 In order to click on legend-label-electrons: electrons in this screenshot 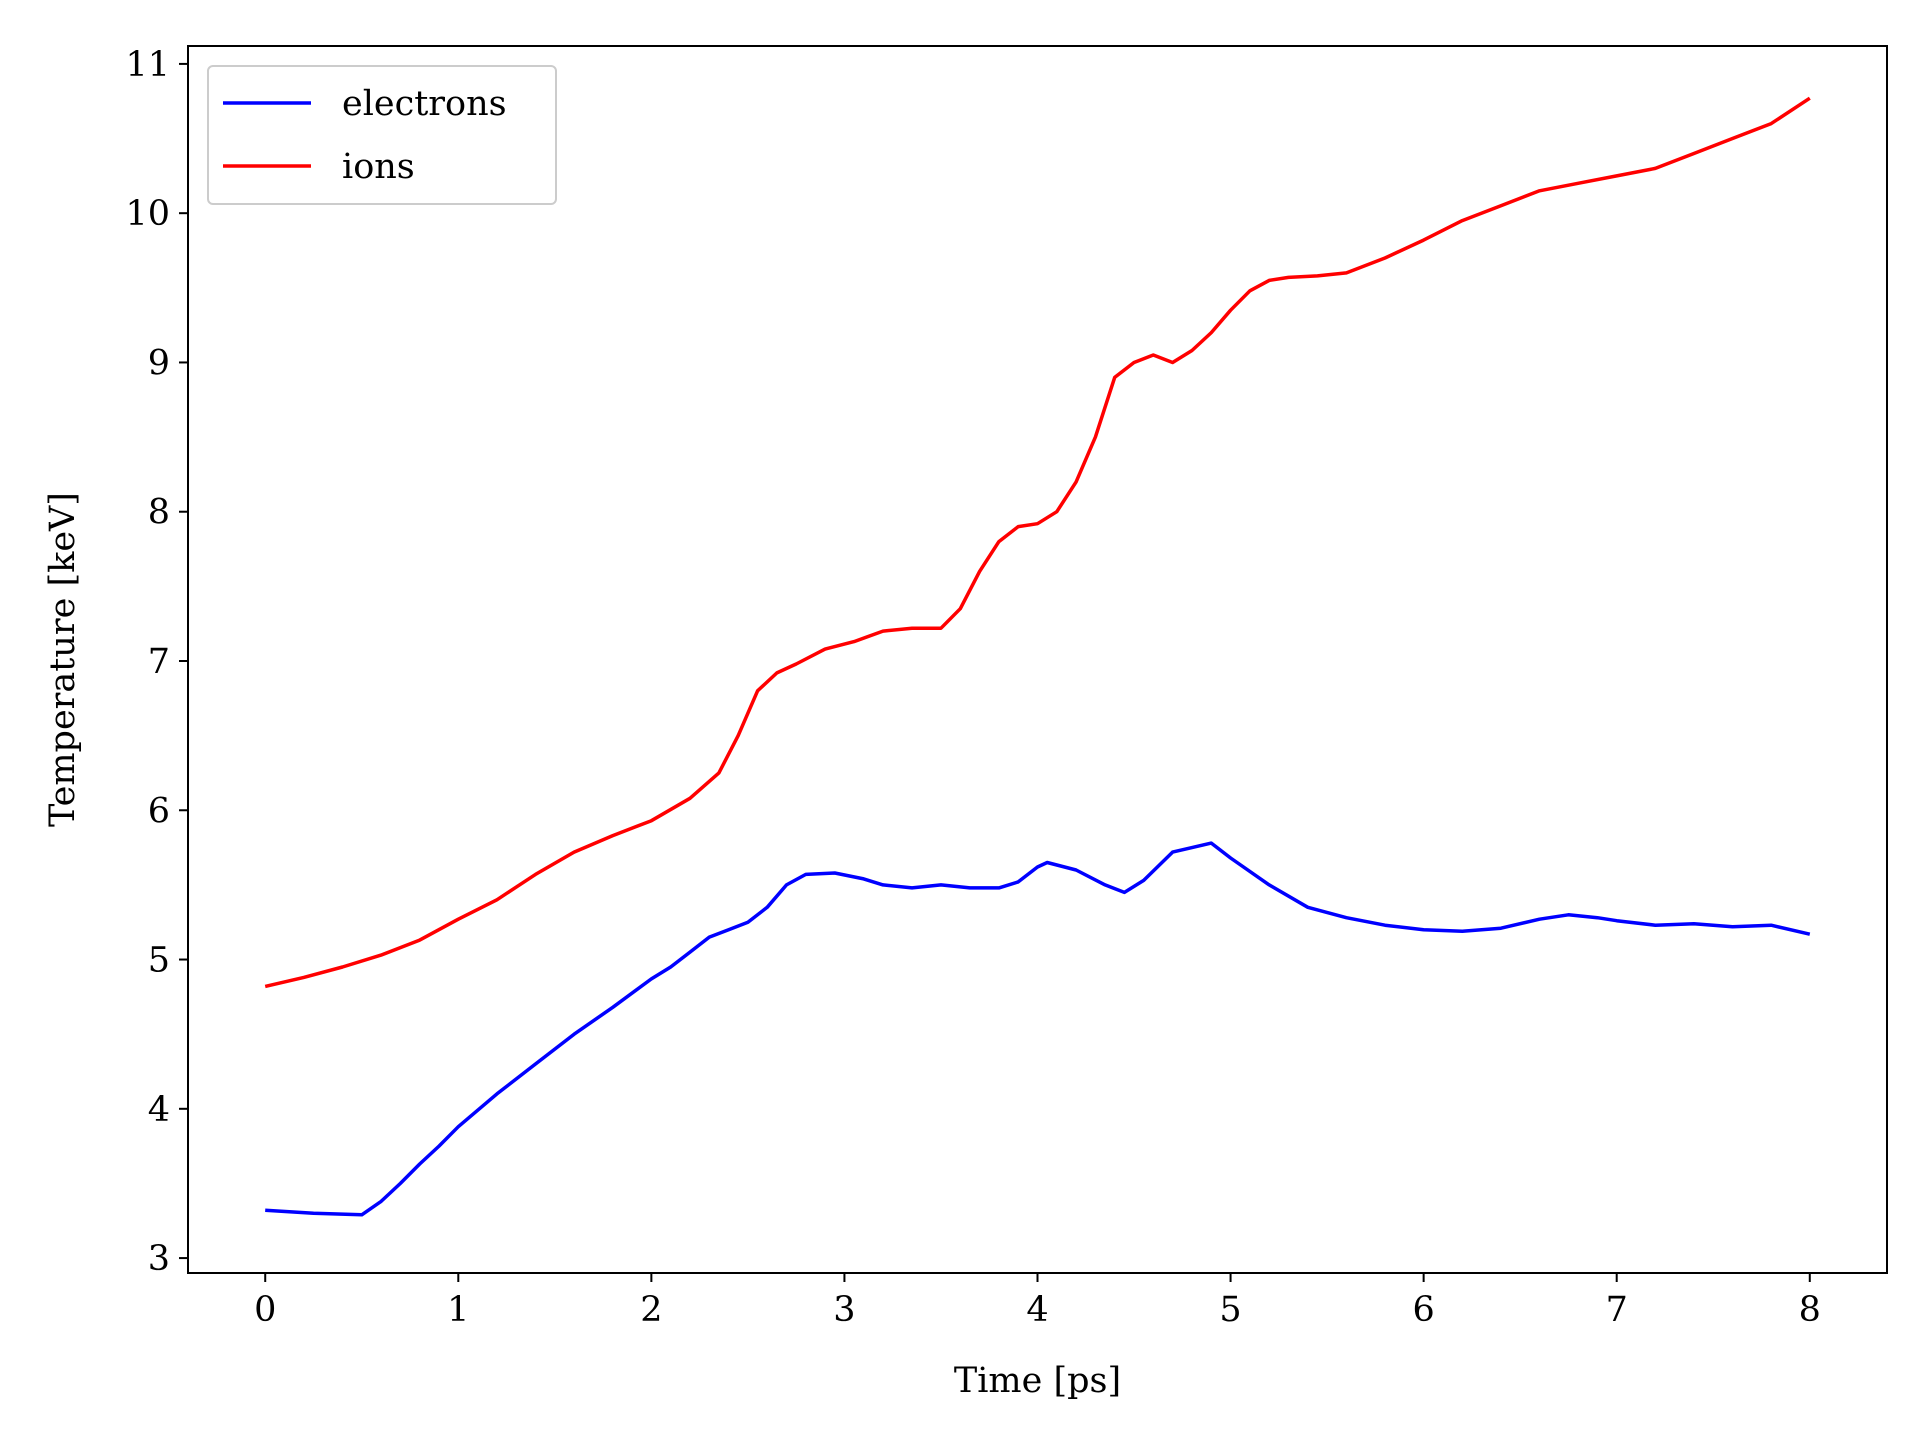, I will do `click(424, 104)`.